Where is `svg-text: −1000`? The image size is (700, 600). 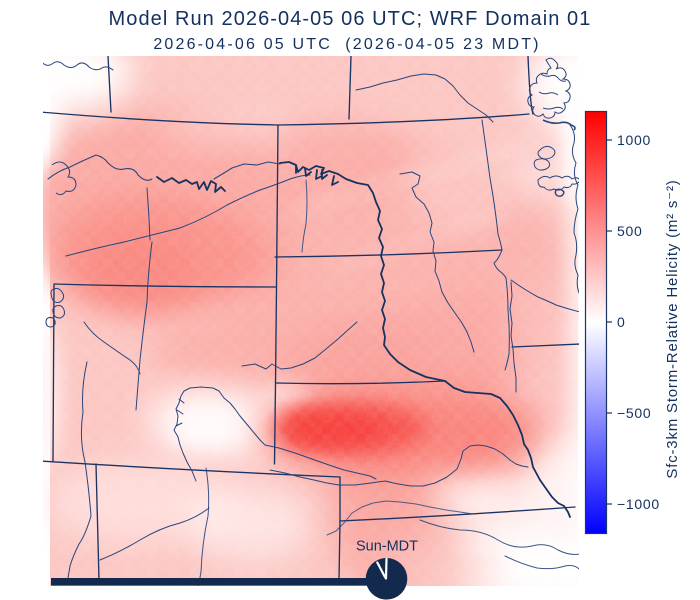 svg-text: −1000 is located at coordinates (638, 504).